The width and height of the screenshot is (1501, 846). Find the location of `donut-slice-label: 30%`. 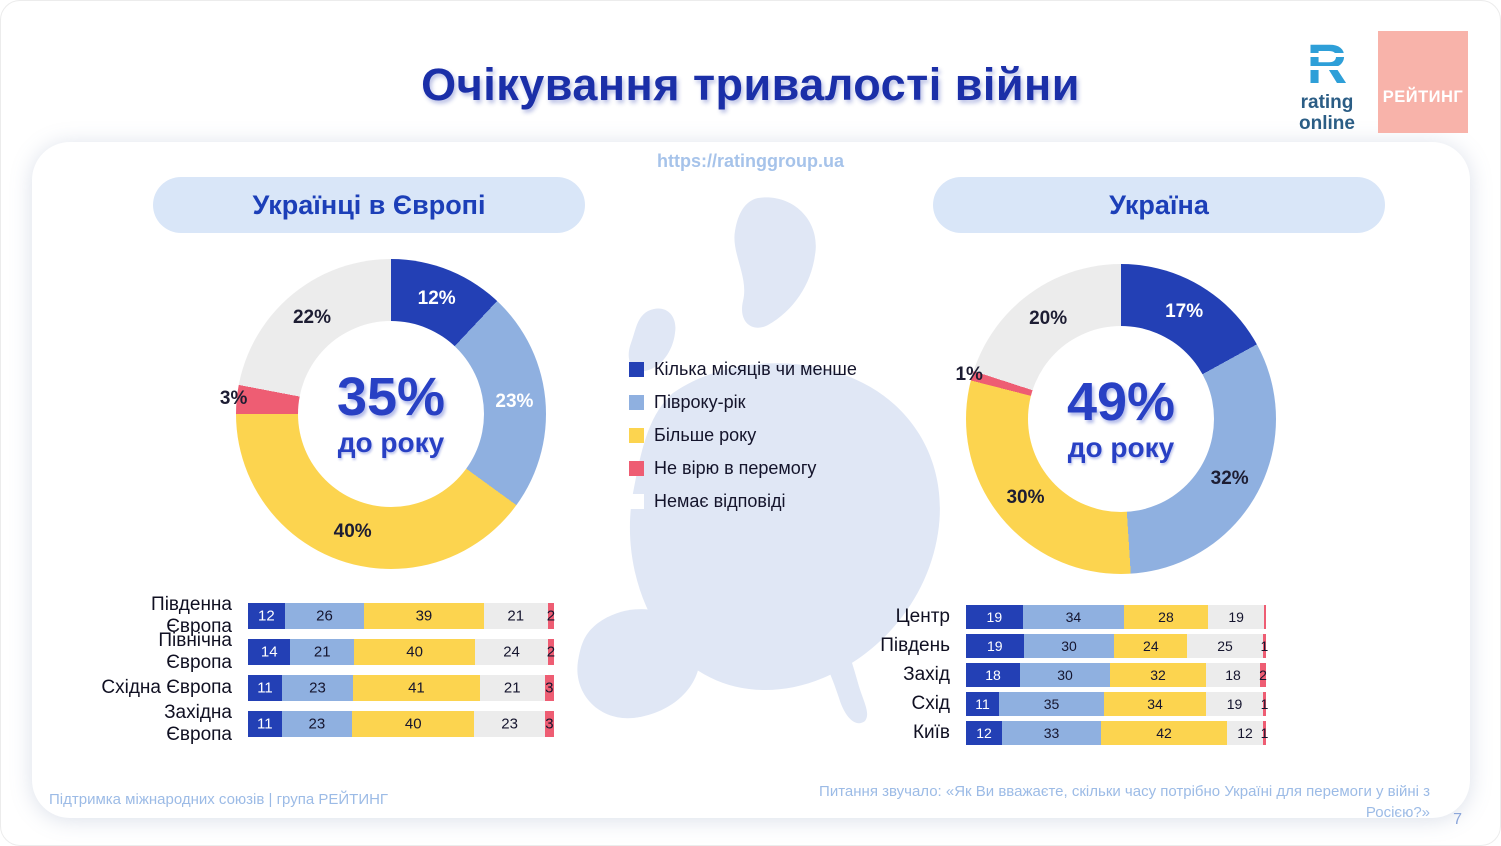

donut-slice-label: 30% is located at coordinates (1025, 498).